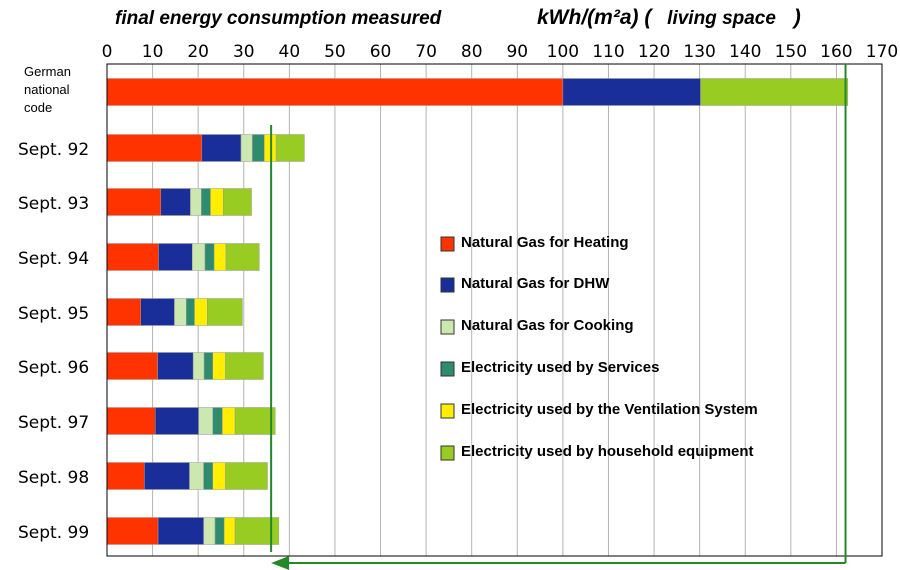 This screenshot has width=900, height=570. I want to click on x-tick-label: 60, so click(381, 52).